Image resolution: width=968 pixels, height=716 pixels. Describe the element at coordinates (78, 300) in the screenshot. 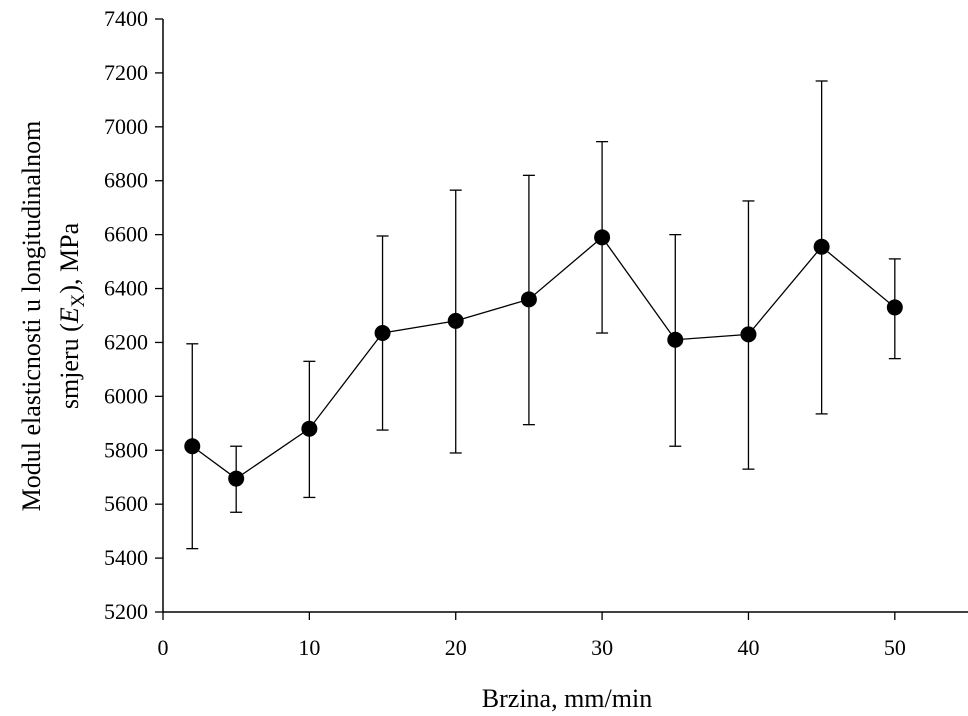

I see `y-axis-title-subscript: X` at that location.